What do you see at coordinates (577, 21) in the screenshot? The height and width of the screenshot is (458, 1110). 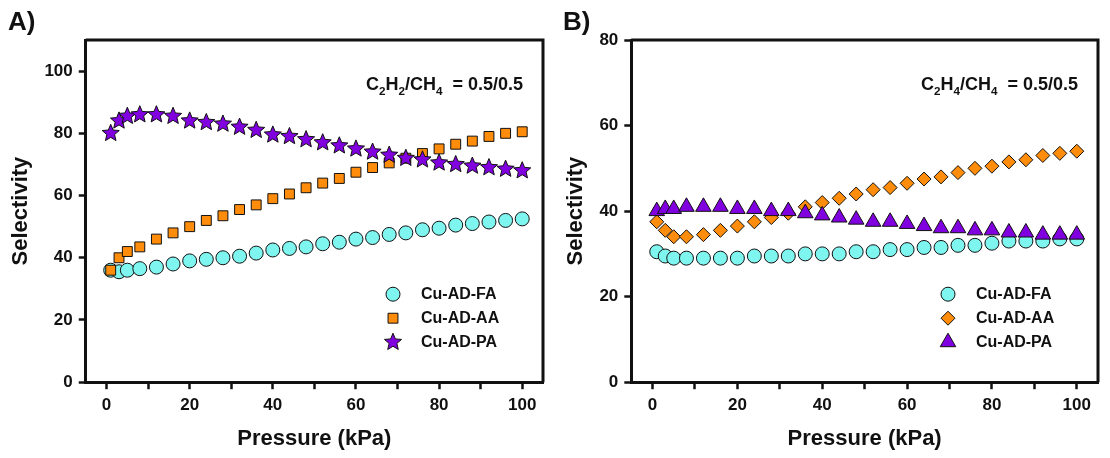 I see `chart-title: B)` at bounding box center [577, 21].